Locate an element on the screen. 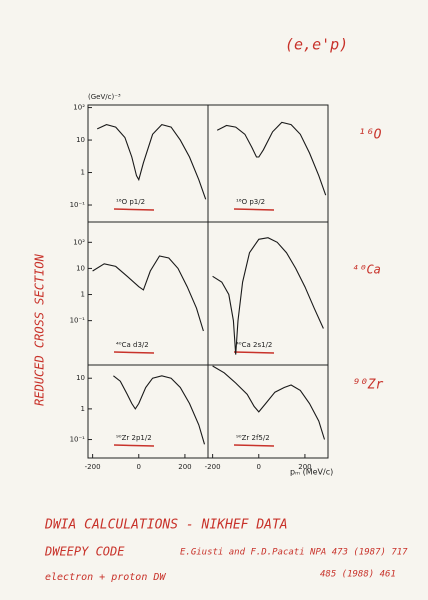  panel-label: ⁹⁰Zr 2f5/2 is located at coordinates (253, 438).